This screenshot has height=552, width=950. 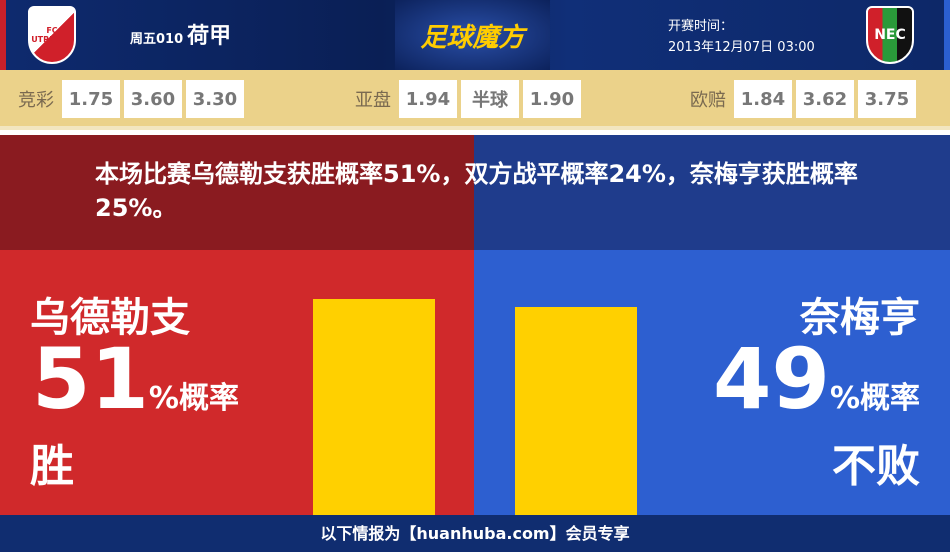 I want to click on home-probability: 51%概率, so click(x=135, y=379).